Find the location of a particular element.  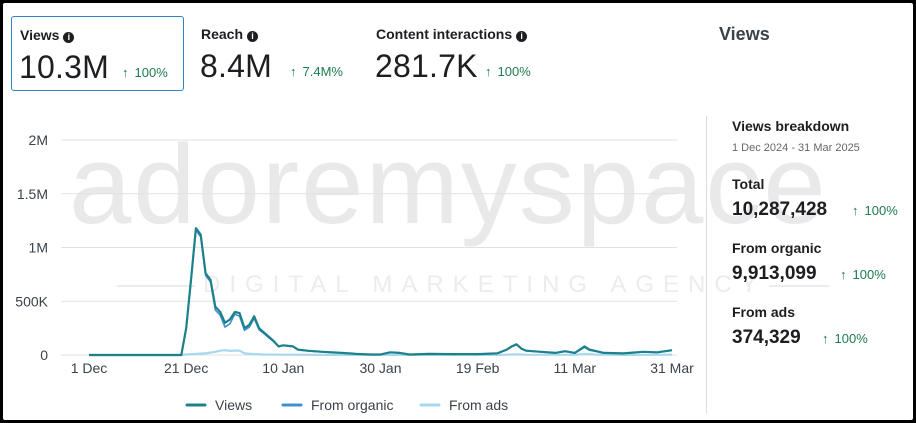

y-tick-label: 1M is located at coordinates (38, 248).